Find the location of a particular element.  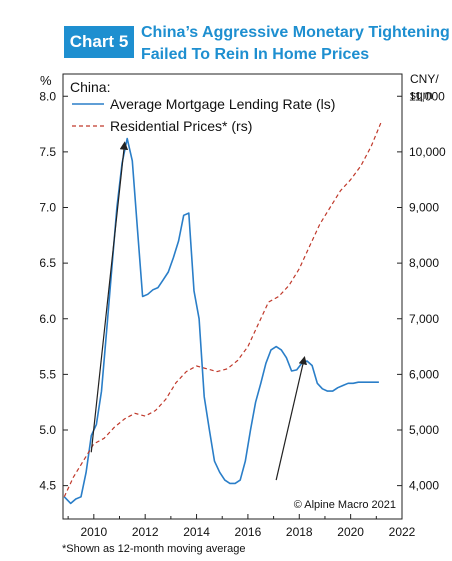

x-tick-label: 2010 is located at coordinates (93, 532).